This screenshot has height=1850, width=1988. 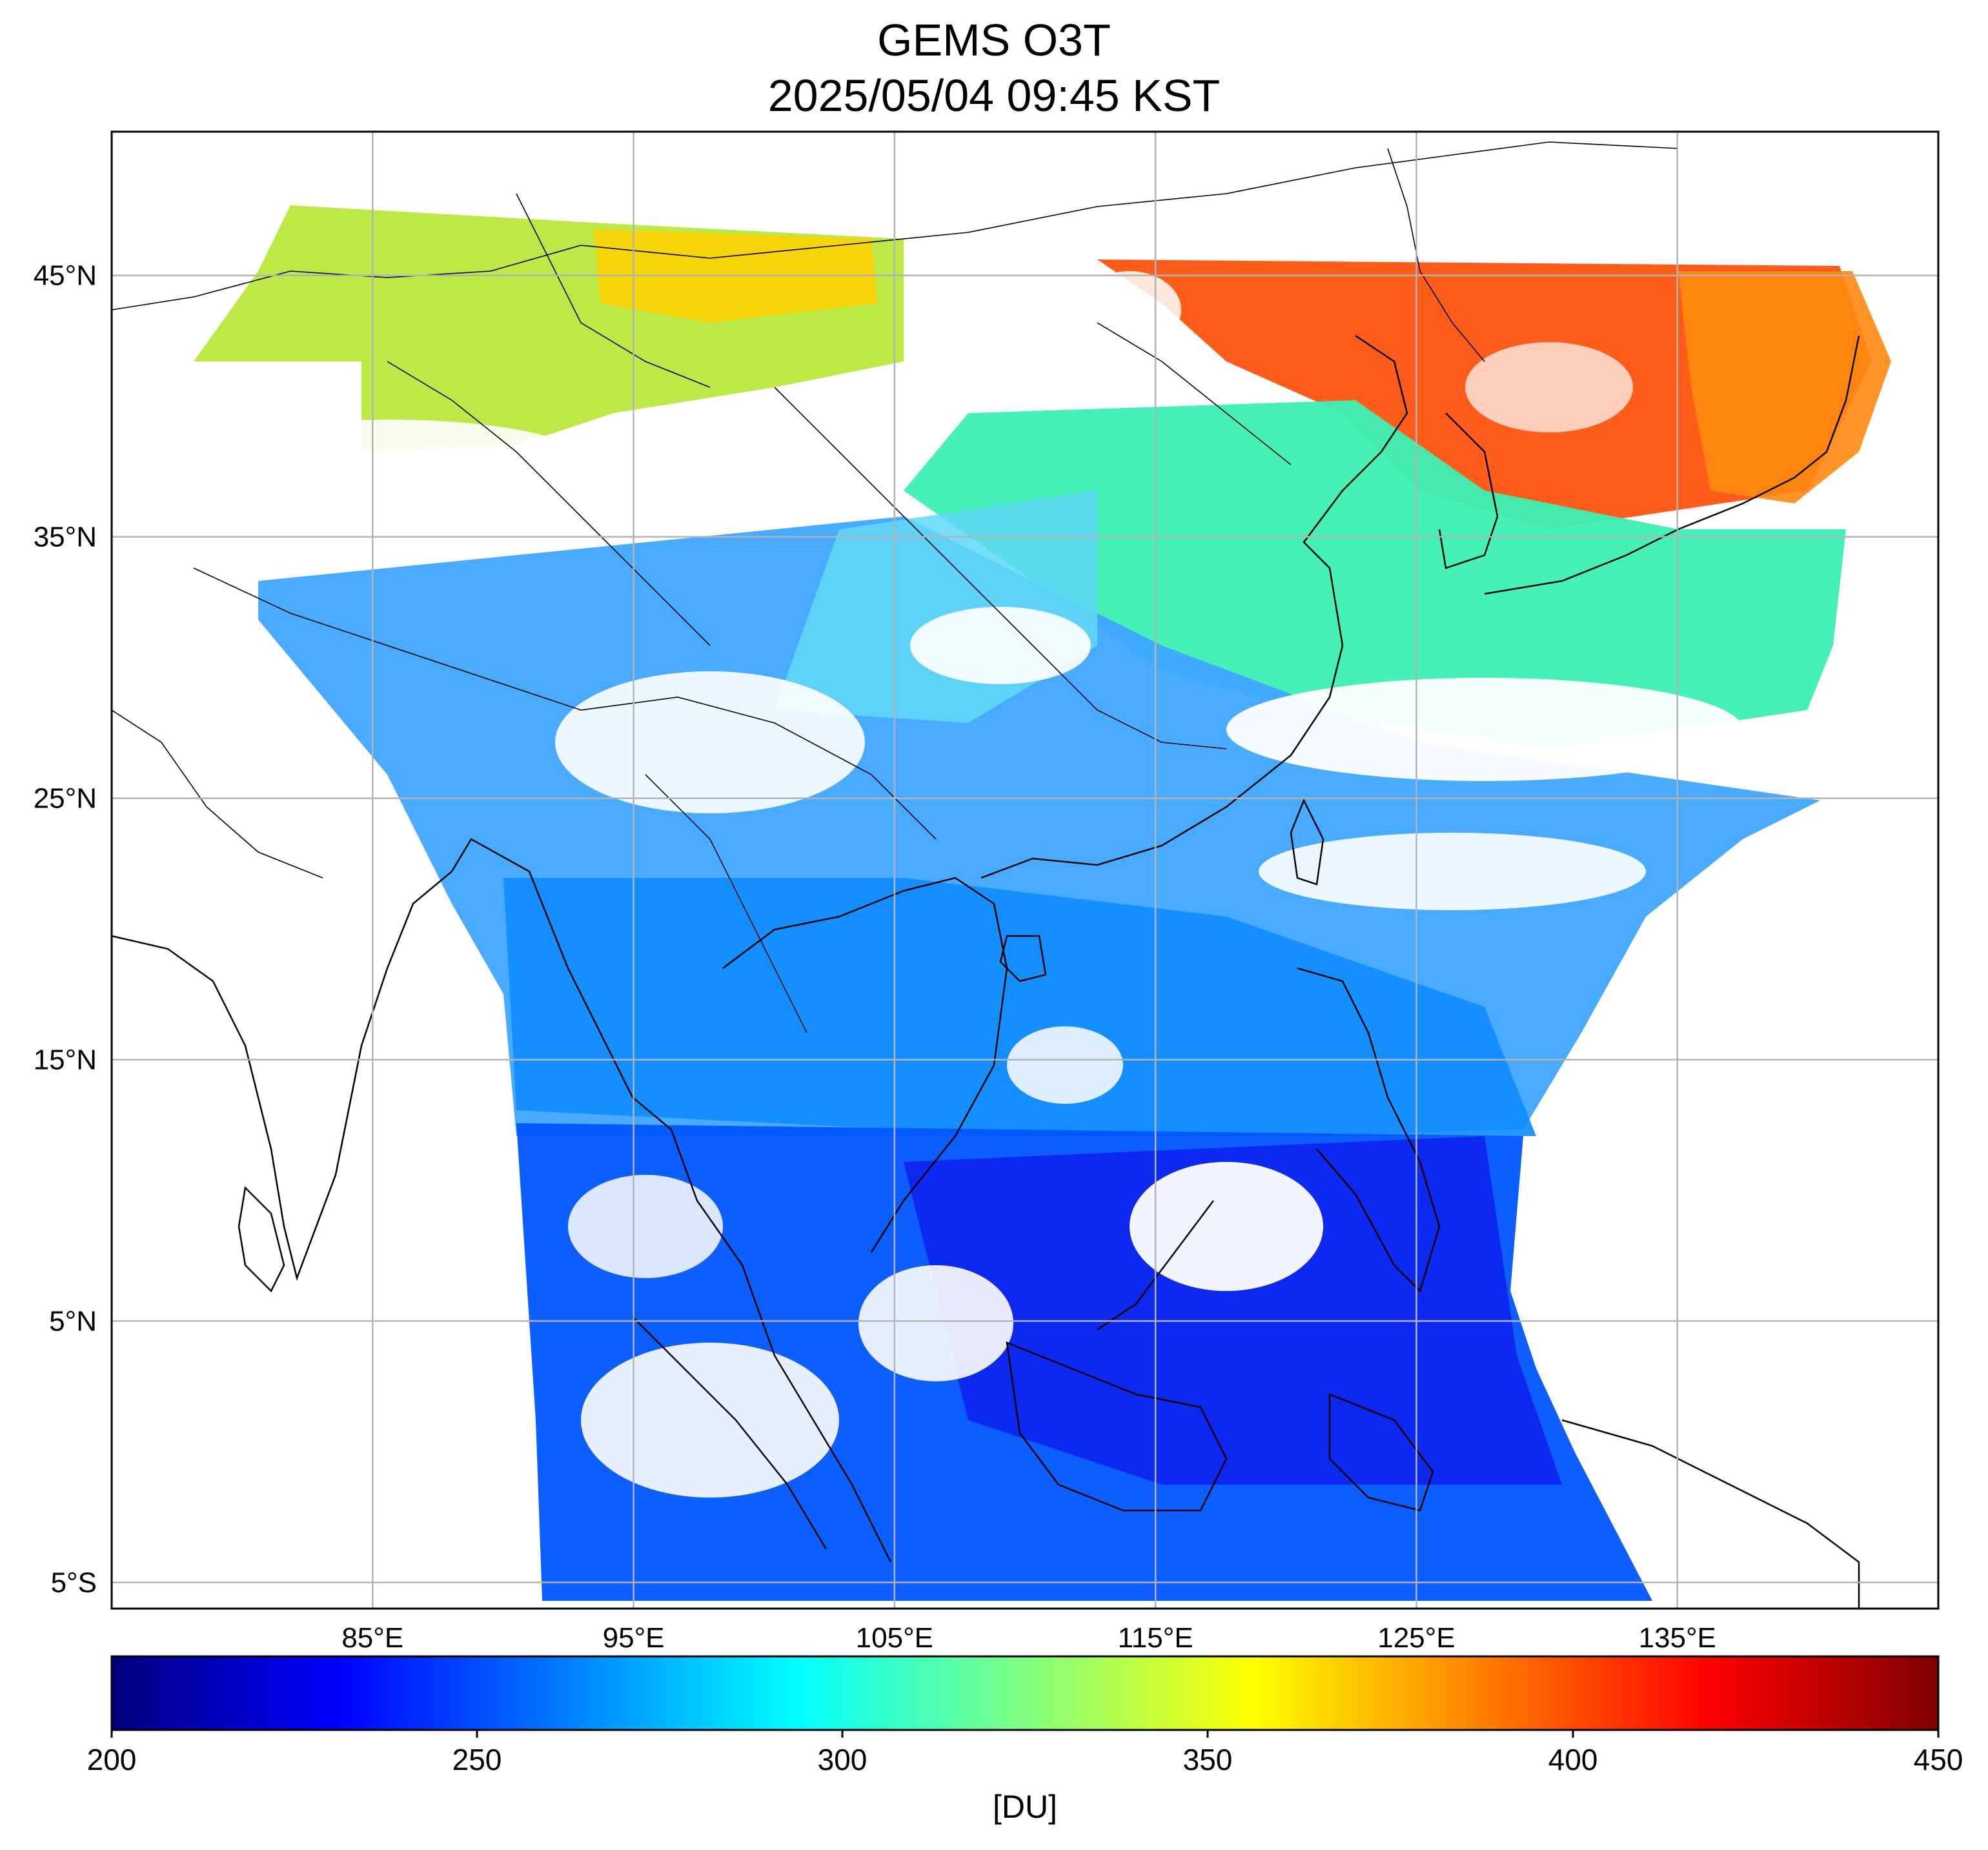 What do you see at coordinates (65, 276) in the screenshot?
I see `lat-tick-label: 45°N` at bounding box center [65, 276].